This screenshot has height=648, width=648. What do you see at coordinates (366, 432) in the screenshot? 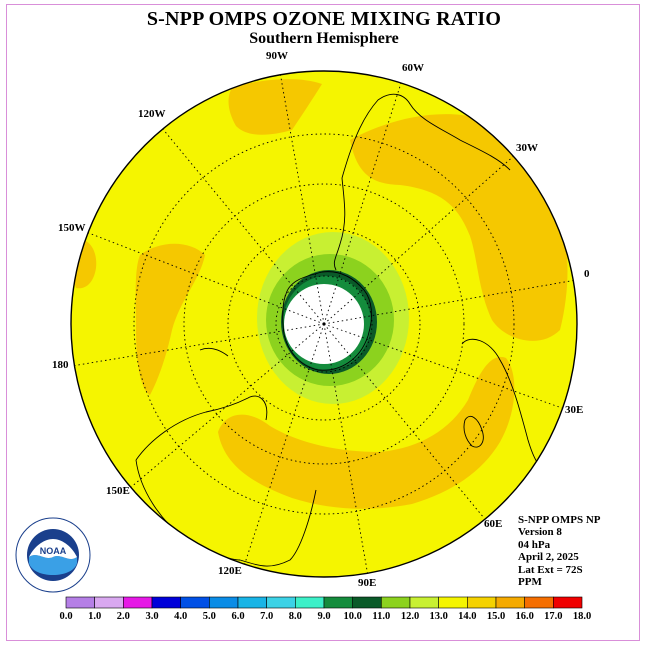
I see `ozone-band-lower` at bounding box center [366, 432].